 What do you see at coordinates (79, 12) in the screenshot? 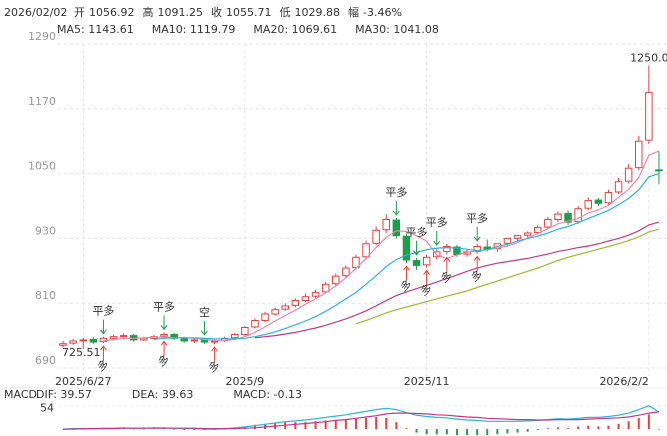
I see `info-label: 开` at bounding box center [79, 12].